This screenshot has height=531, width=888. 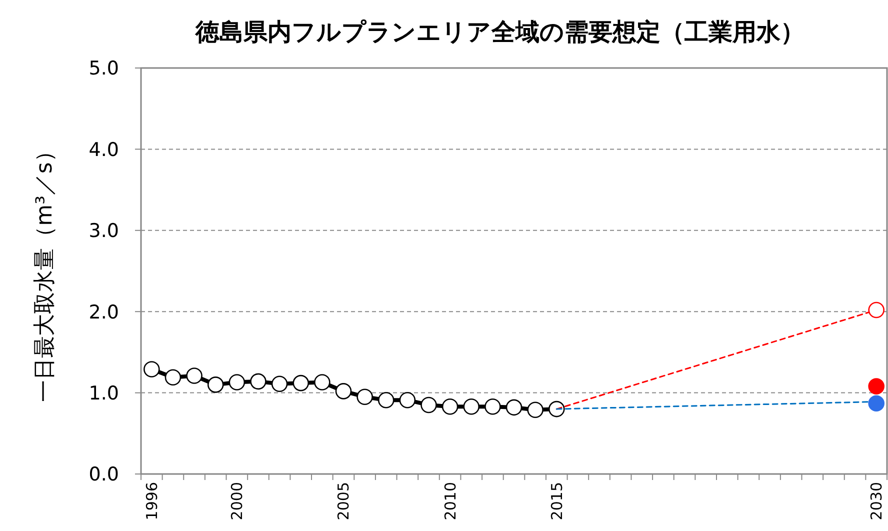 I want to click on y-tick-label: 4.0, so click(x=103, y=149).